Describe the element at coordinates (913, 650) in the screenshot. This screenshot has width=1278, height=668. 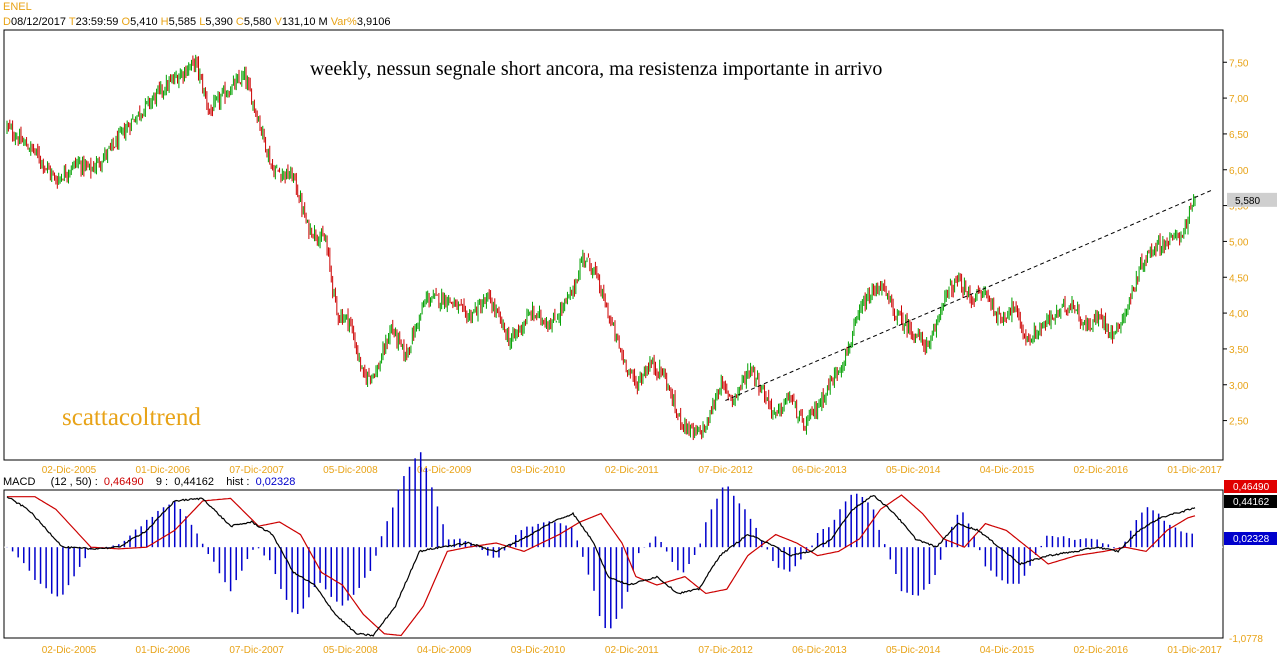
I see `macd-x-tick-label: 05-Dic-2014` at that location.